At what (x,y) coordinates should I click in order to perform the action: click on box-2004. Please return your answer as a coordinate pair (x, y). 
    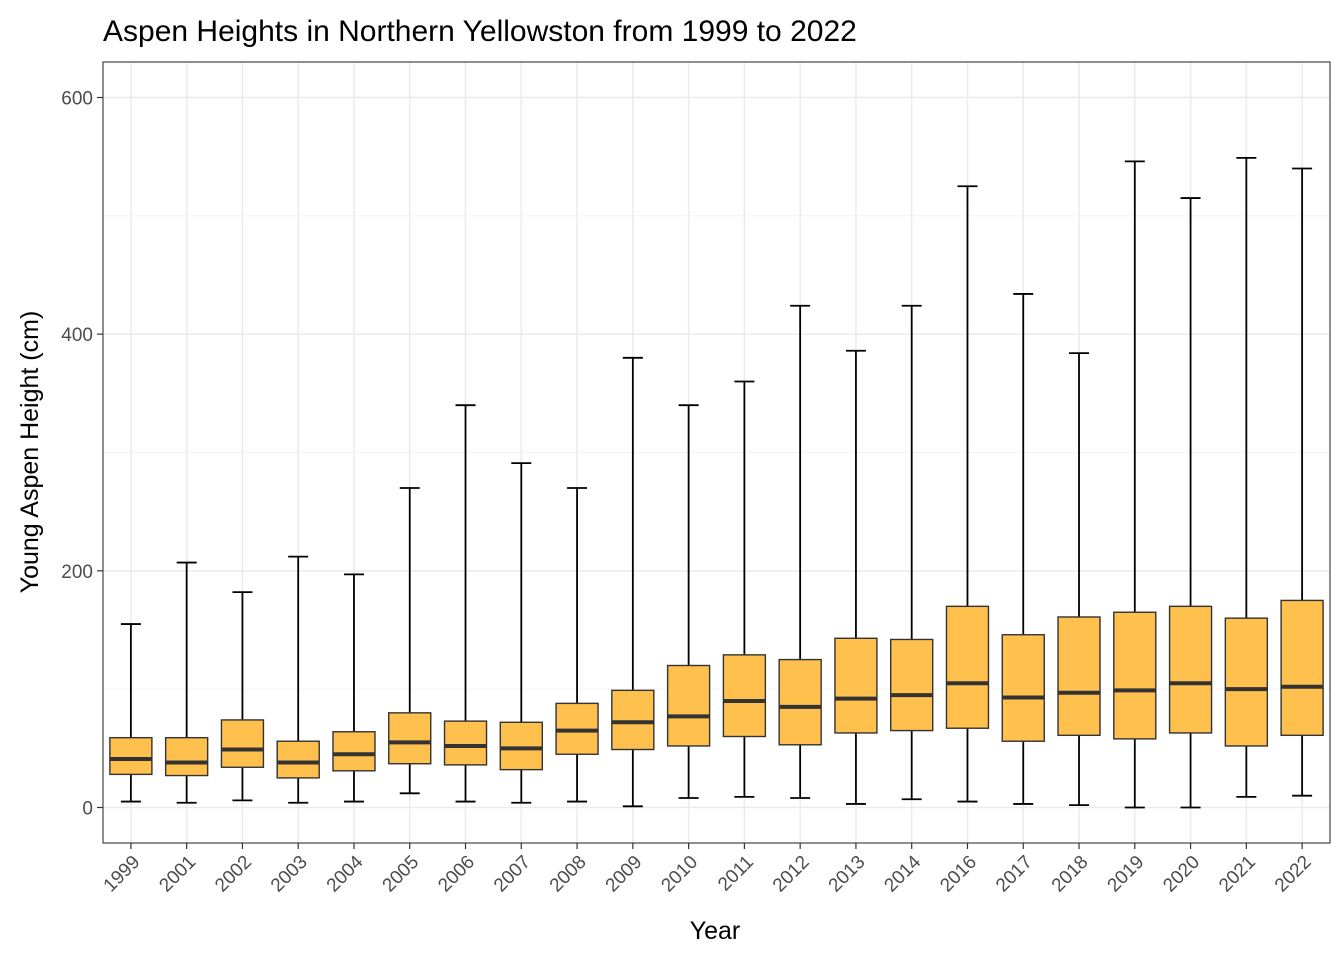
    Looking at the image, I should click on (354, 688).